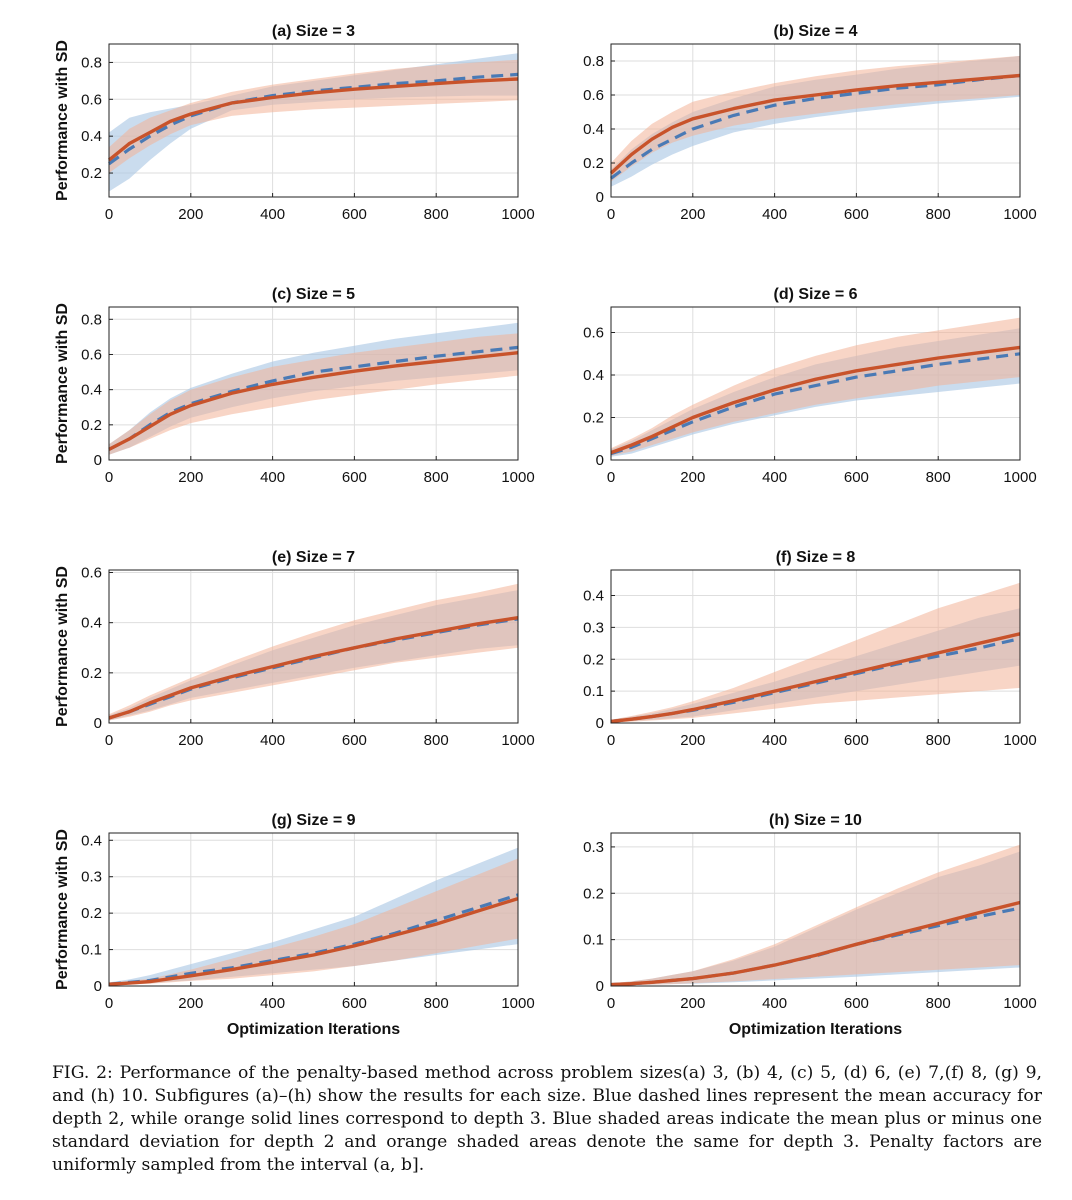  Describe the element at coordinates (815, 404) in the screenshot. I see `mean-line-depth2` at that location.